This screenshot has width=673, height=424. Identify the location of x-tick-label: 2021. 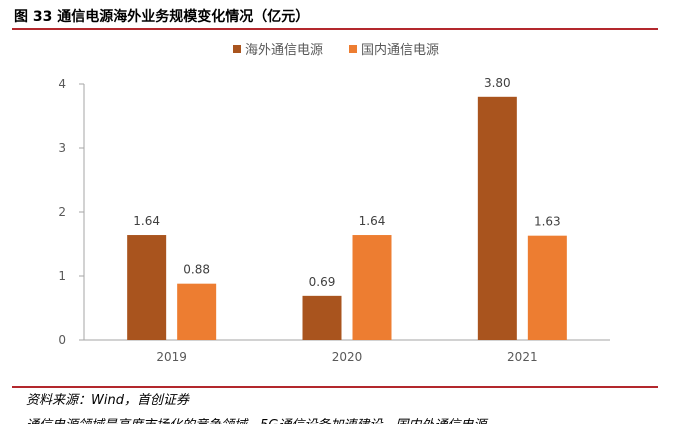
(522, 357).